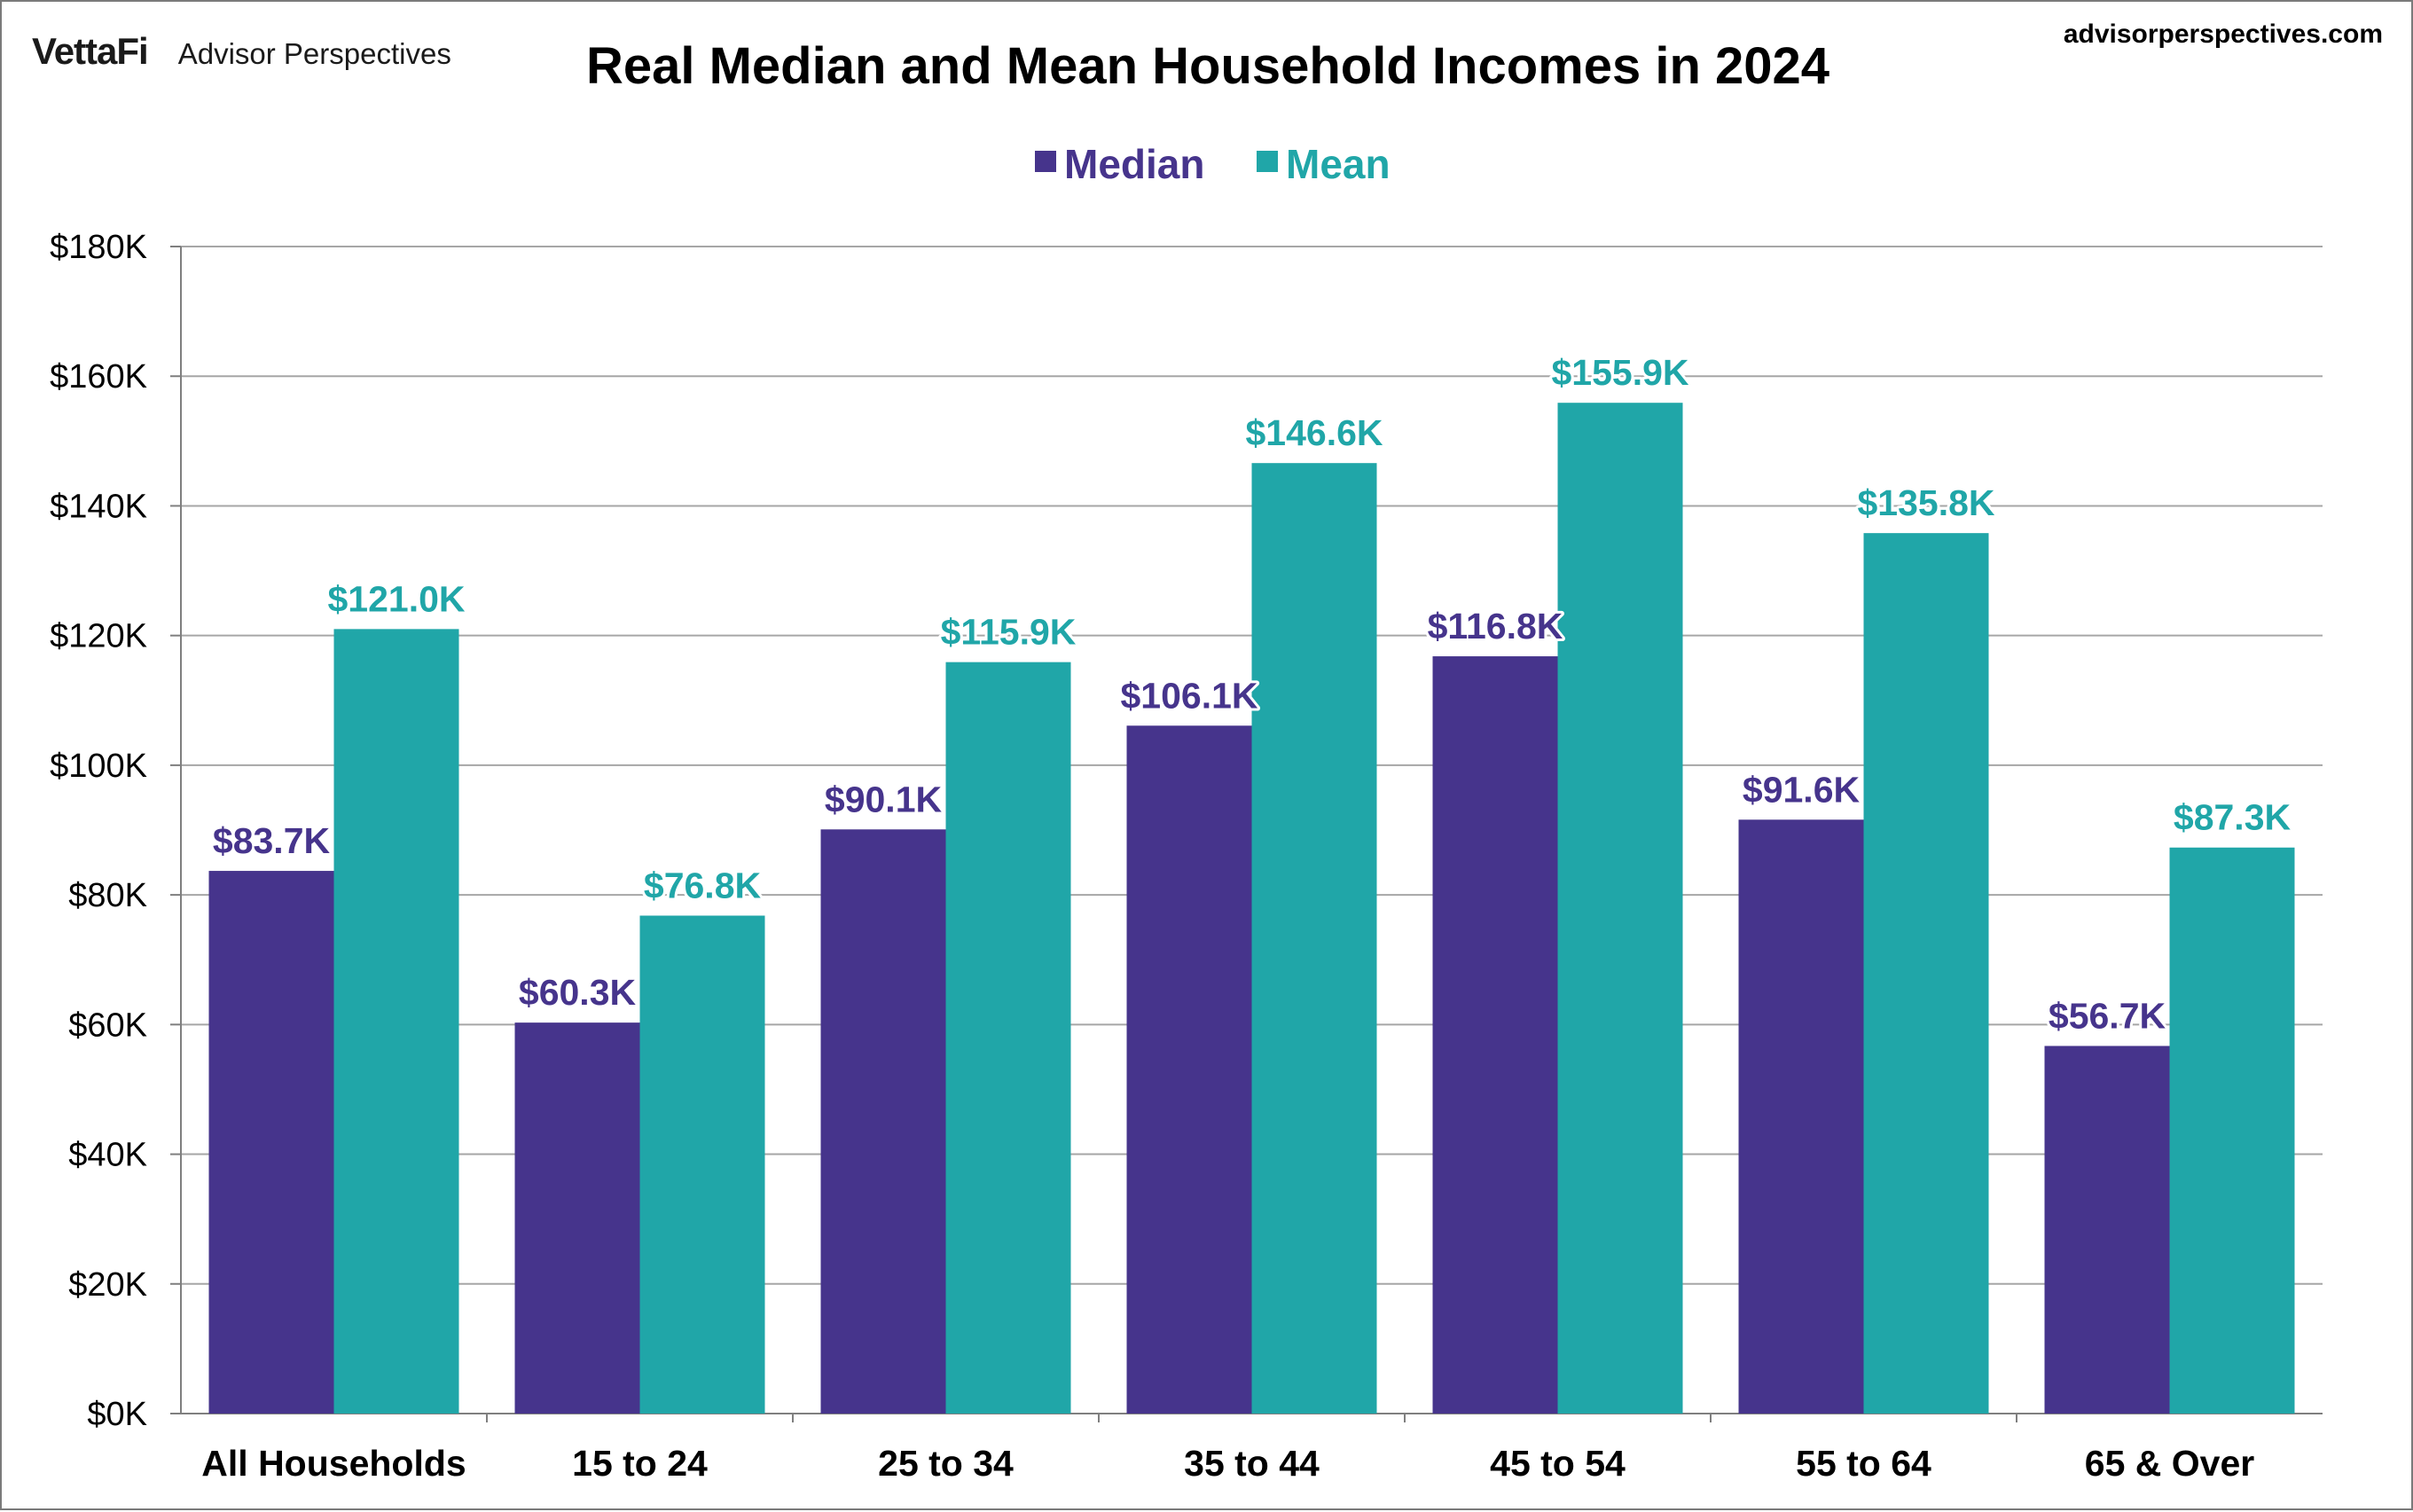 The image size is (2413, 1512). Describe the element at coordinates (1495, 626) in the screenshot. I see `data-label-median: $116.8K` at that location.